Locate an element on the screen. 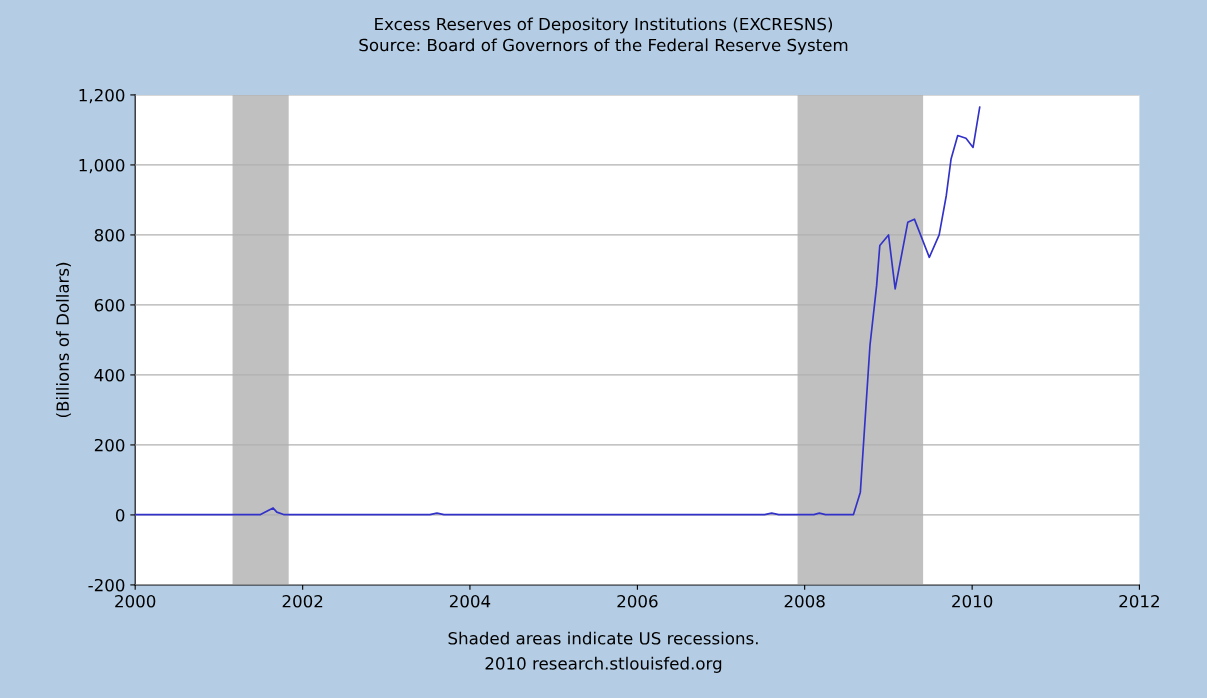 The image size is (1207, 698). x-tick-label: 2010 is located at coordinates (972, 601).